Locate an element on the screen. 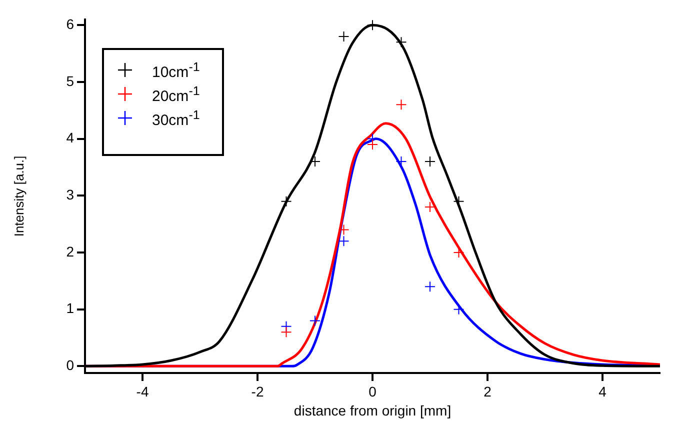 The image size is (674, 432). y-tick-label: 0 is located at coordinates (70, 365).